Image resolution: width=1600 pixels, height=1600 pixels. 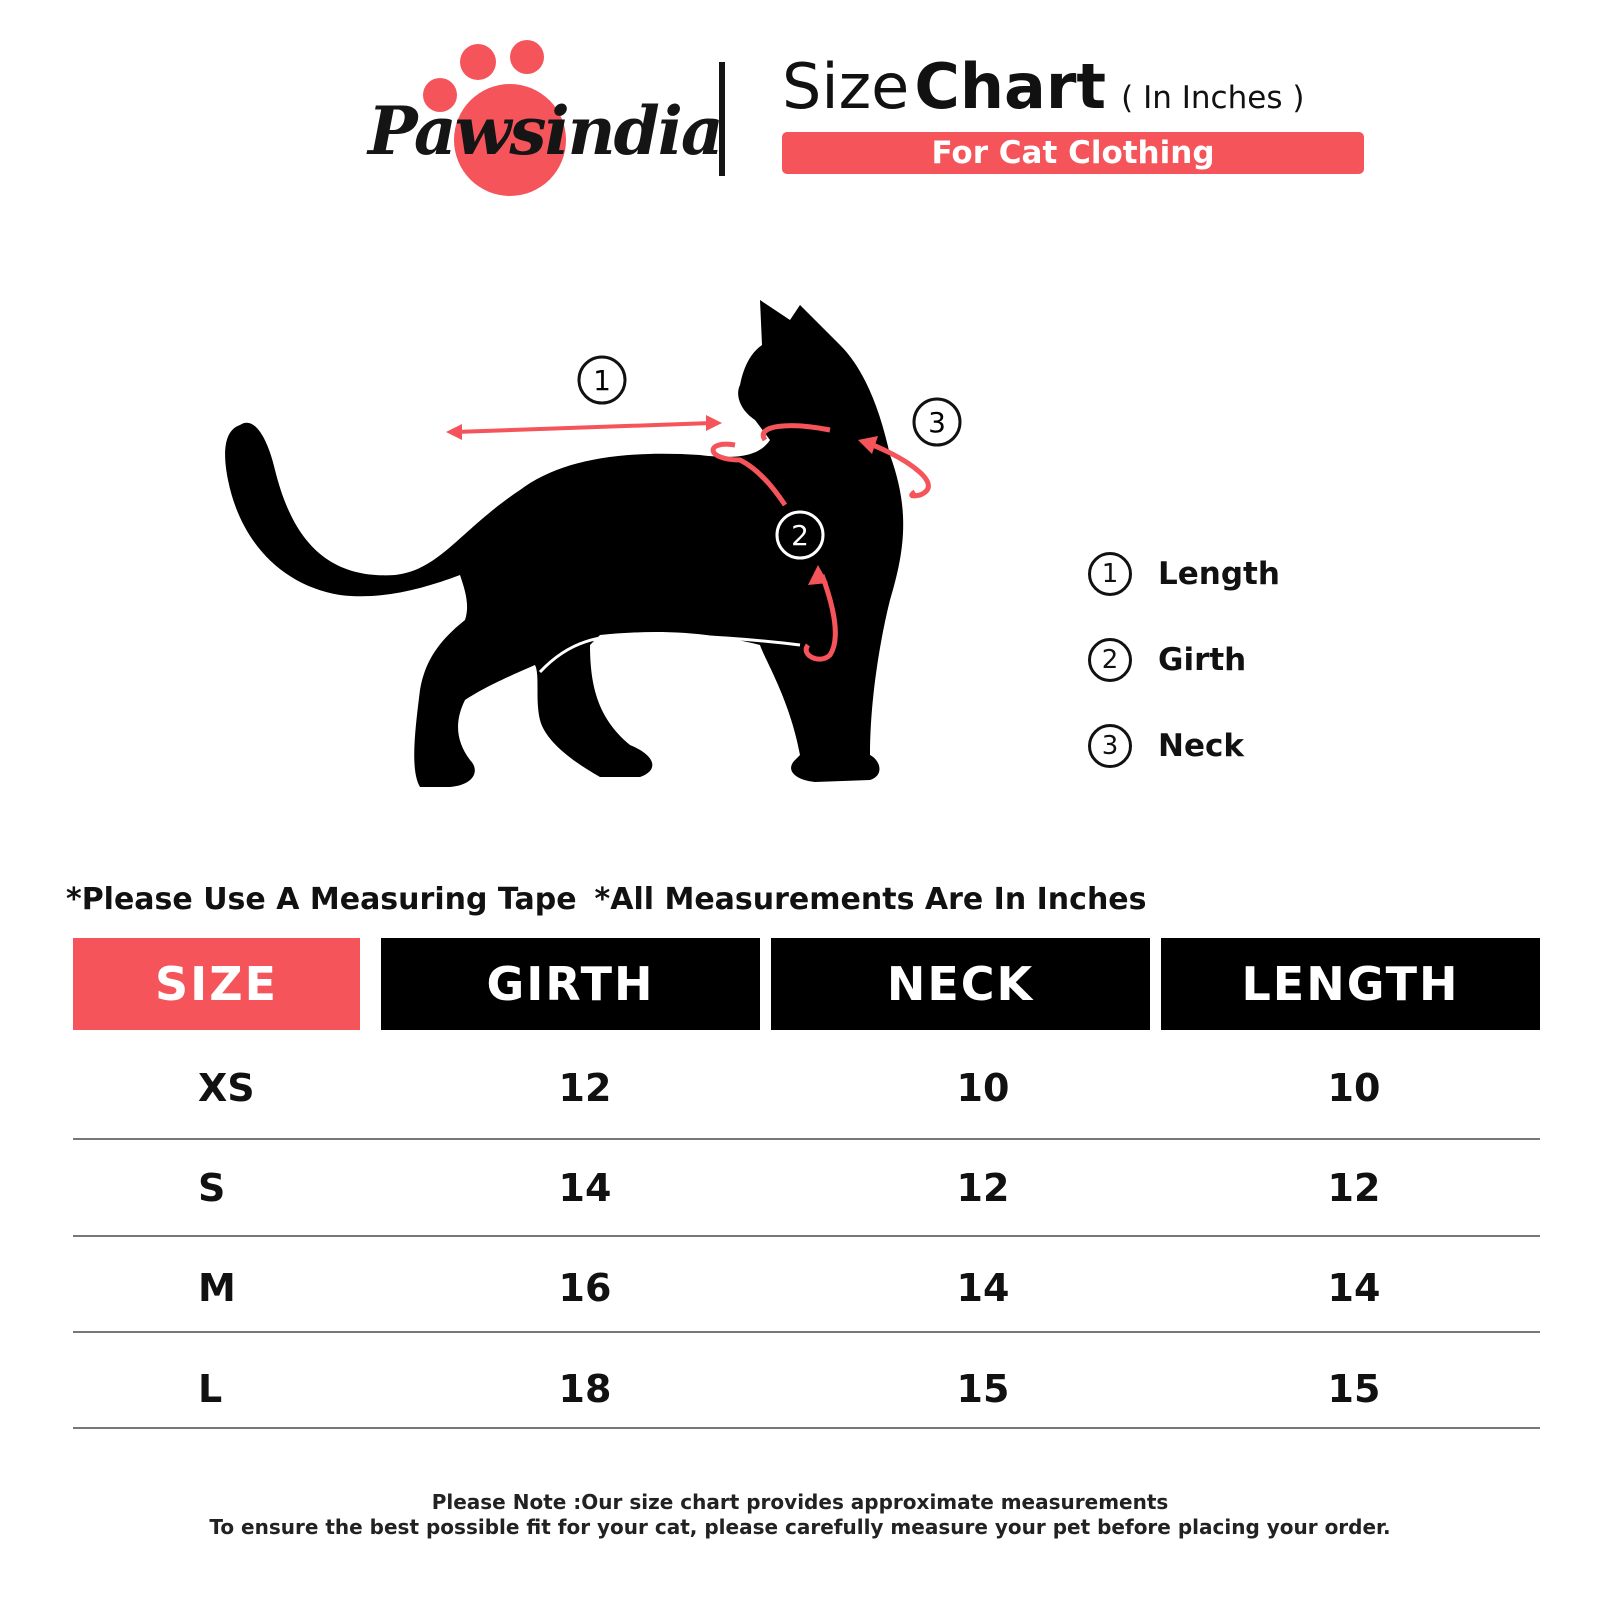 What do you see at coordinates (585, 1088) in the screenshot?
I see `girth-cell: 12` at bounding box center [585, 1088].